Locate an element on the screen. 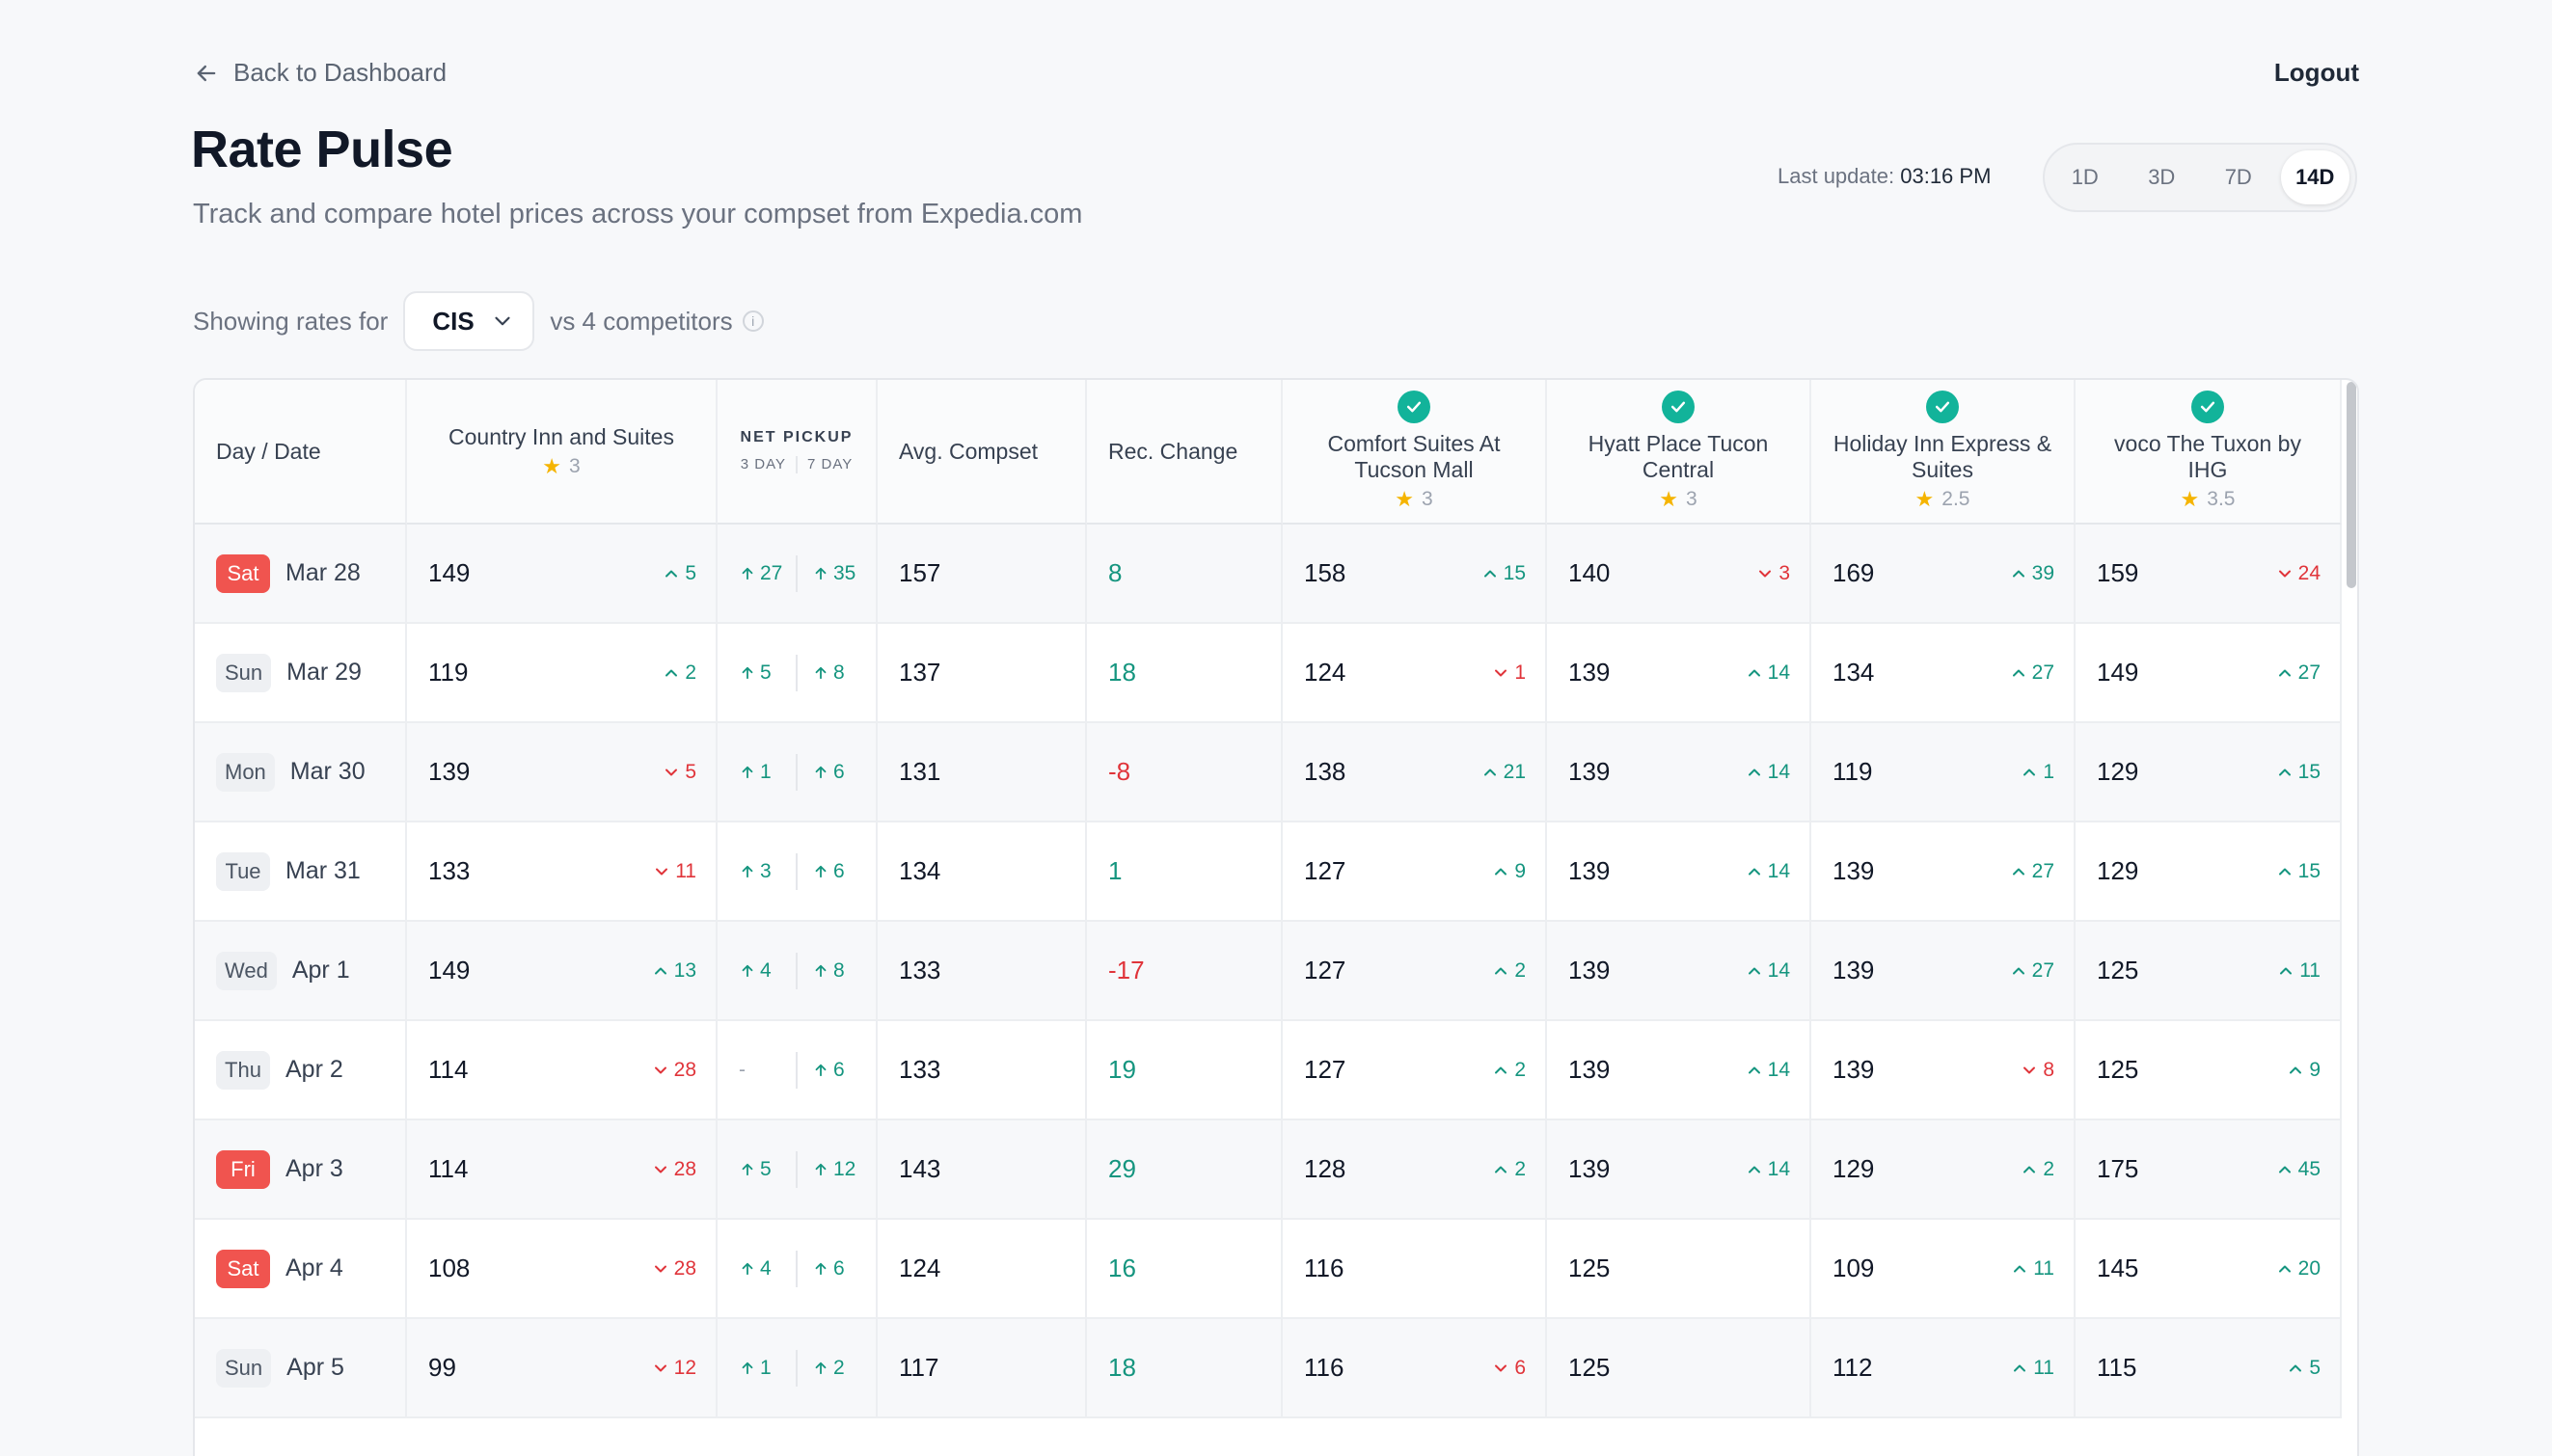  pickup-number: - is located at coordinates (742, 1069).